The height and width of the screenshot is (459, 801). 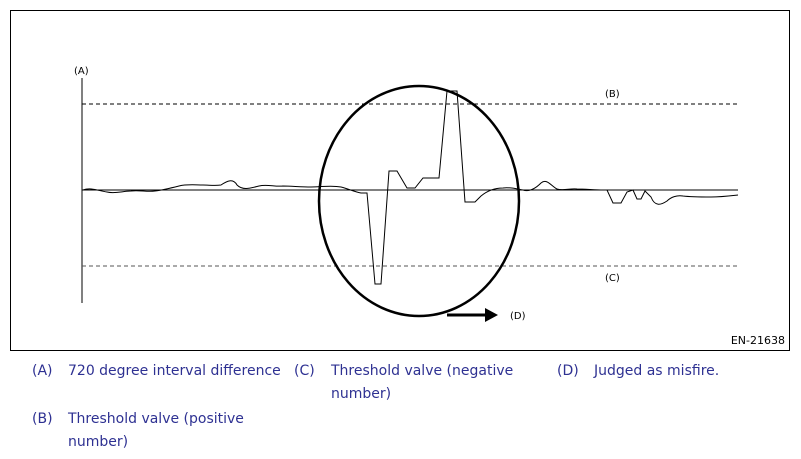 What do you see at coordinates (657, 371) in the screenshot?
I see `legend-text: Judged as misfire.` at bounding box center [657, 371].